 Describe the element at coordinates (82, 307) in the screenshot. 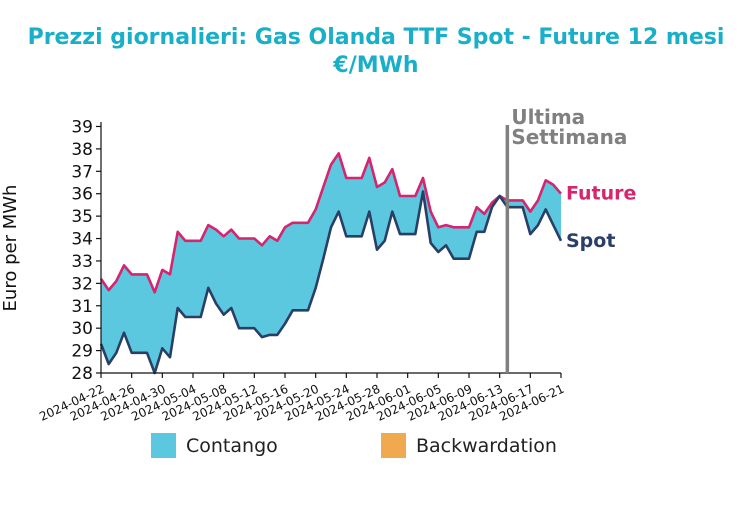

I see `y-tick-label: 31` at that location.